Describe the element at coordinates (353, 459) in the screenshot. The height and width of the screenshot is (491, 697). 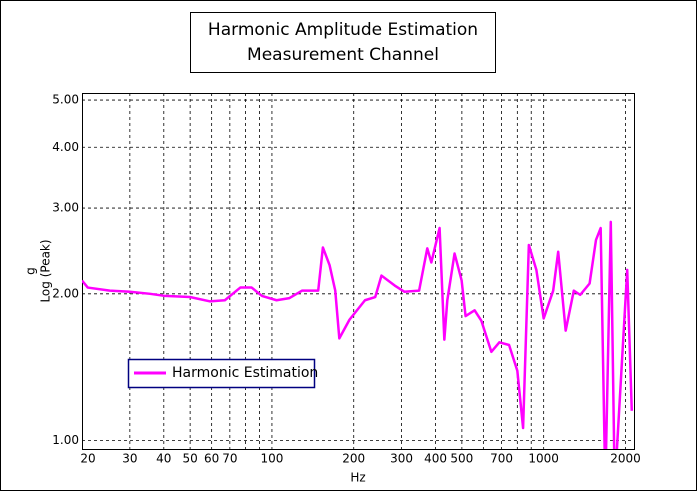
I see `x-tick-label: 200` at that location.